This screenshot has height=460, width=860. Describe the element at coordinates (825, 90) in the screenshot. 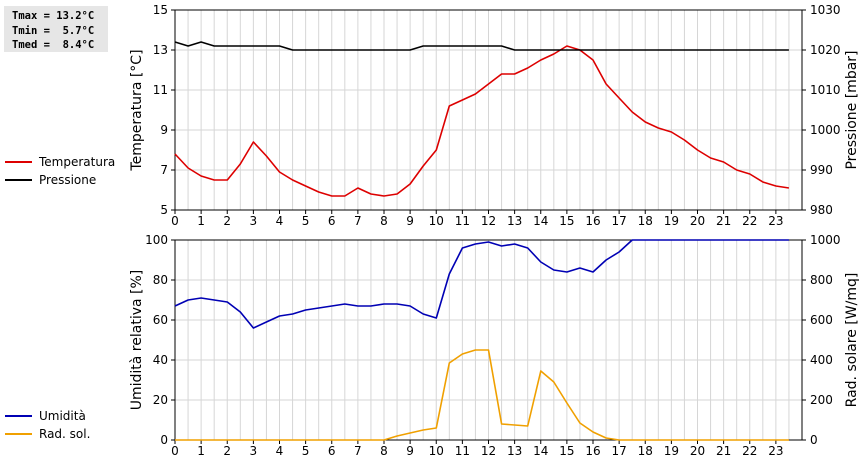

I see `y-right-tick-label: 1010` at that location.